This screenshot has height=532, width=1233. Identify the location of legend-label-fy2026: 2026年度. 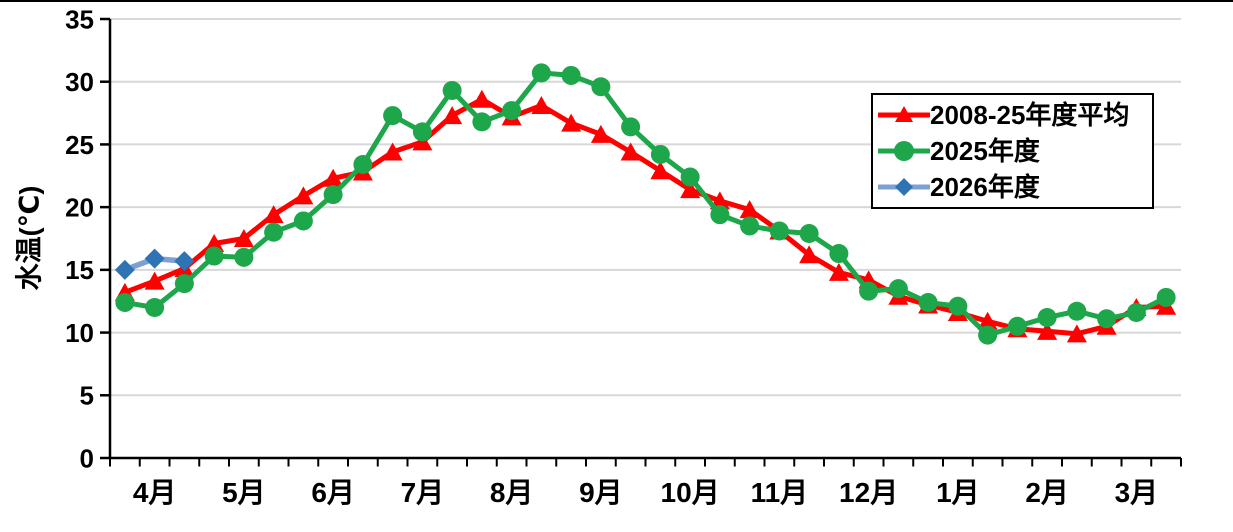
(985, 187).